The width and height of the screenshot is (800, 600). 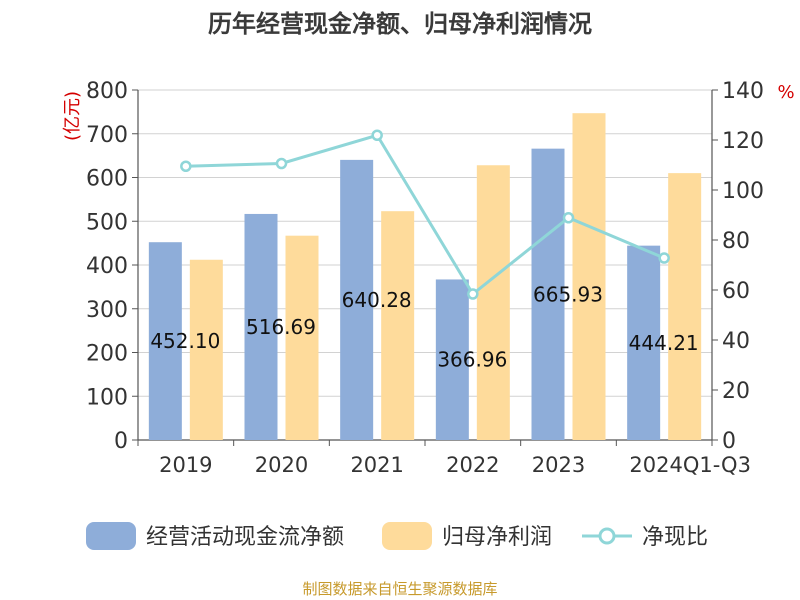 I want to click on x-tick-label: 2019, so click(x=185, y=465).